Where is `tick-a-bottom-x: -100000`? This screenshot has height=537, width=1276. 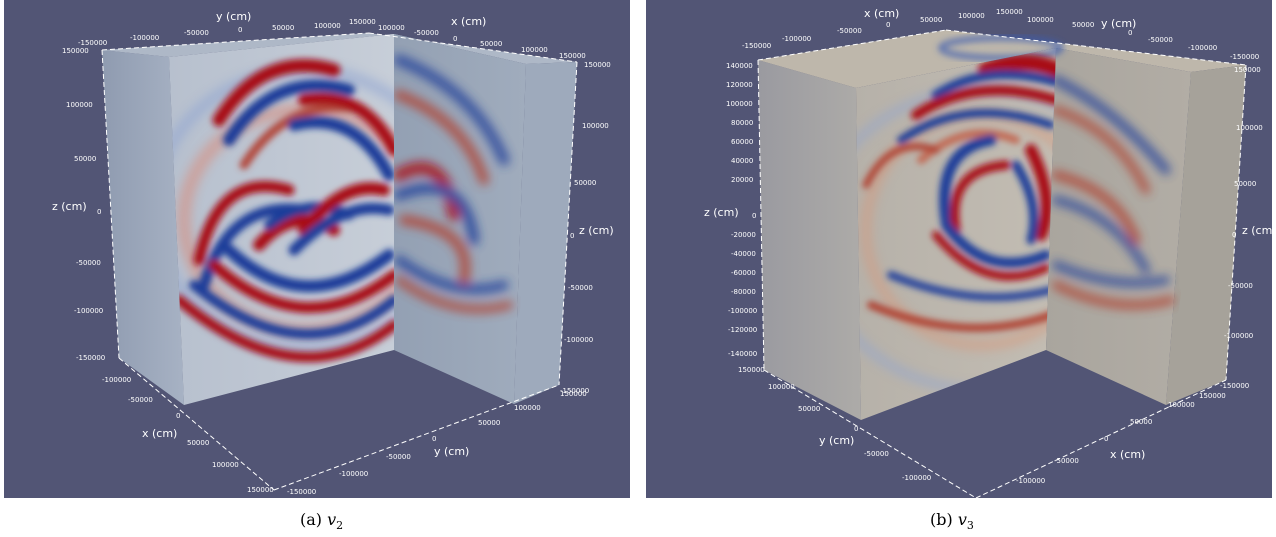
tick-a-bottom-x: -100000 is located at coordinates (116, 380).